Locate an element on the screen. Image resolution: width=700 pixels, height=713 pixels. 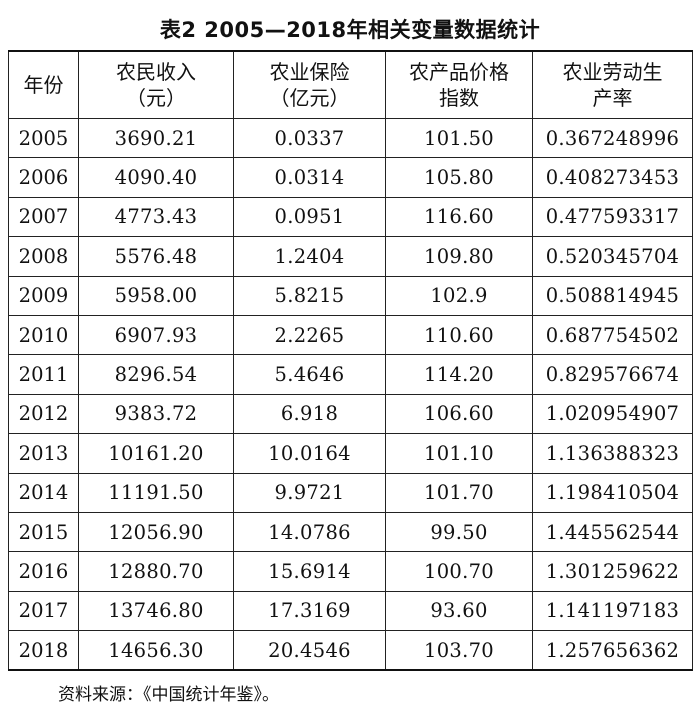
table-header: 年份 农民收入 （元） 农业保险 （亿元） 农产品价格 指数 农业劳动生 产率 is located at coordinates (350, 84).